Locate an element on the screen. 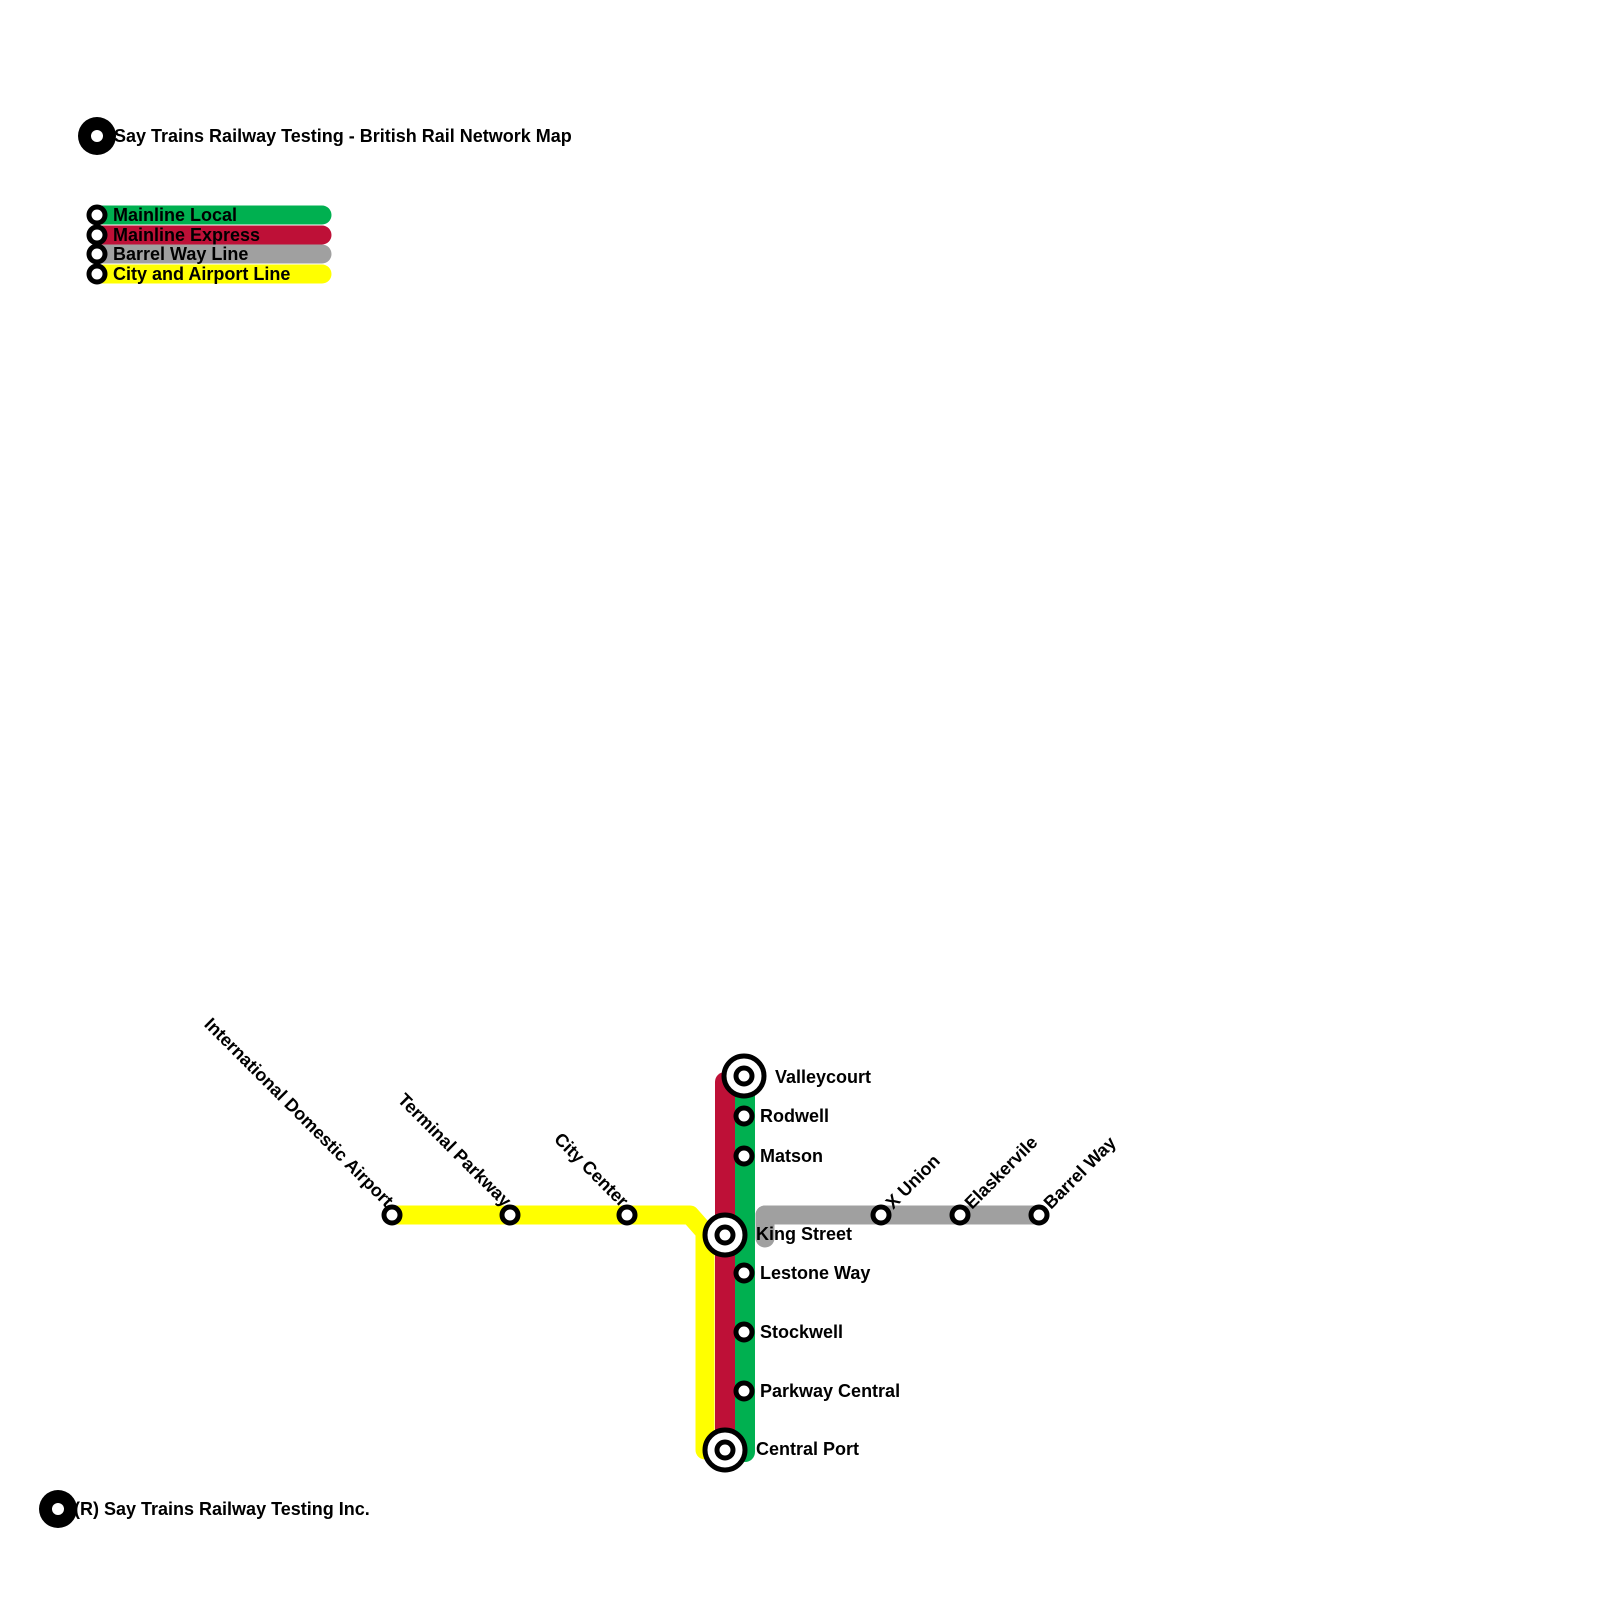 This screenshot has height=1600, width=1600. station-central-port: Central Port is located at coordinates (780, 1450).